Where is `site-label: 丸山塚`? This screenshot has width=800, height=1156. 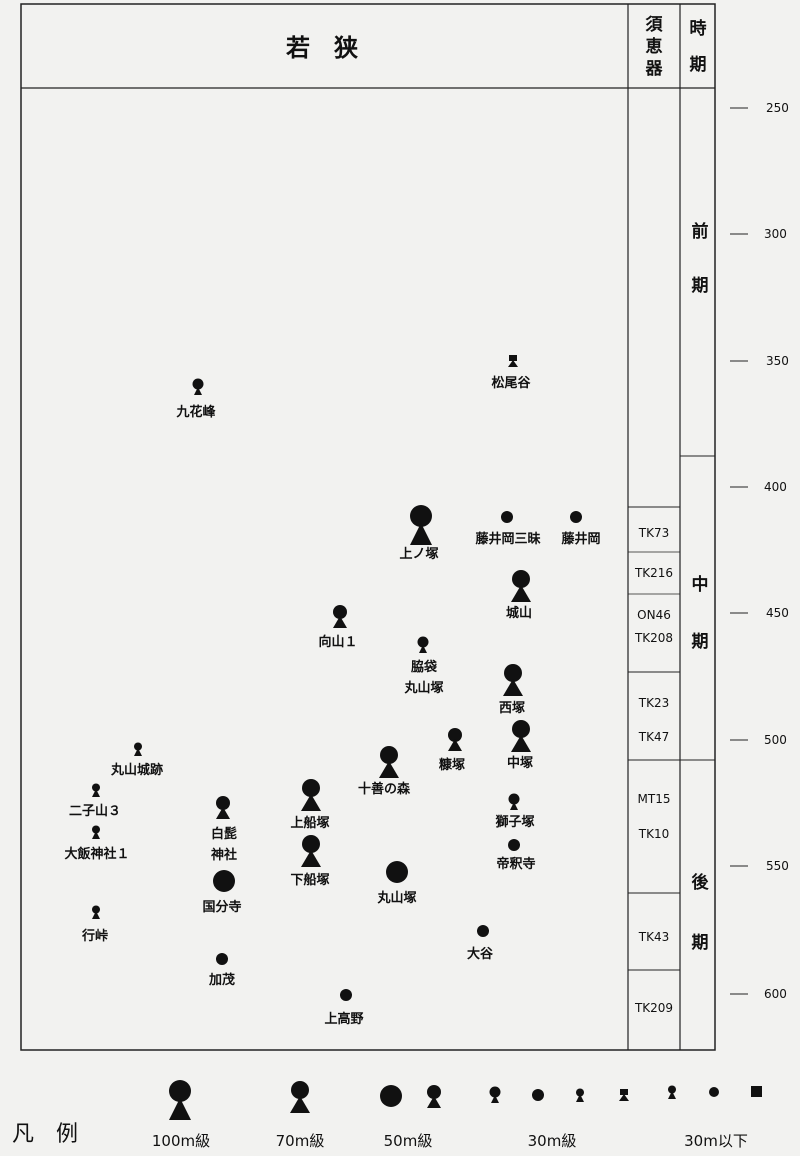
site-label: 丸山塚 is located at coordinates (396, 898).